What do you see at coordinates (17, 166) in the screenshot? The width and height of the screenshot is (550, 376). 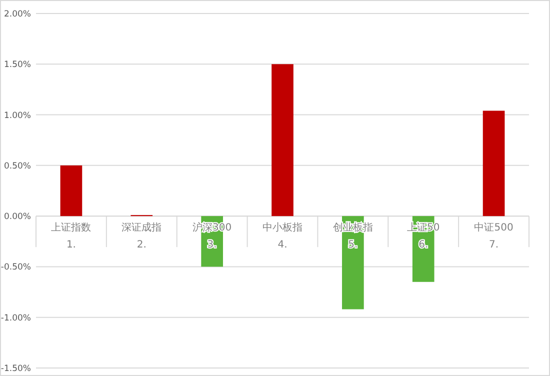 I see `y-tick-label: 0.50%` at bounding box center [17, 166].